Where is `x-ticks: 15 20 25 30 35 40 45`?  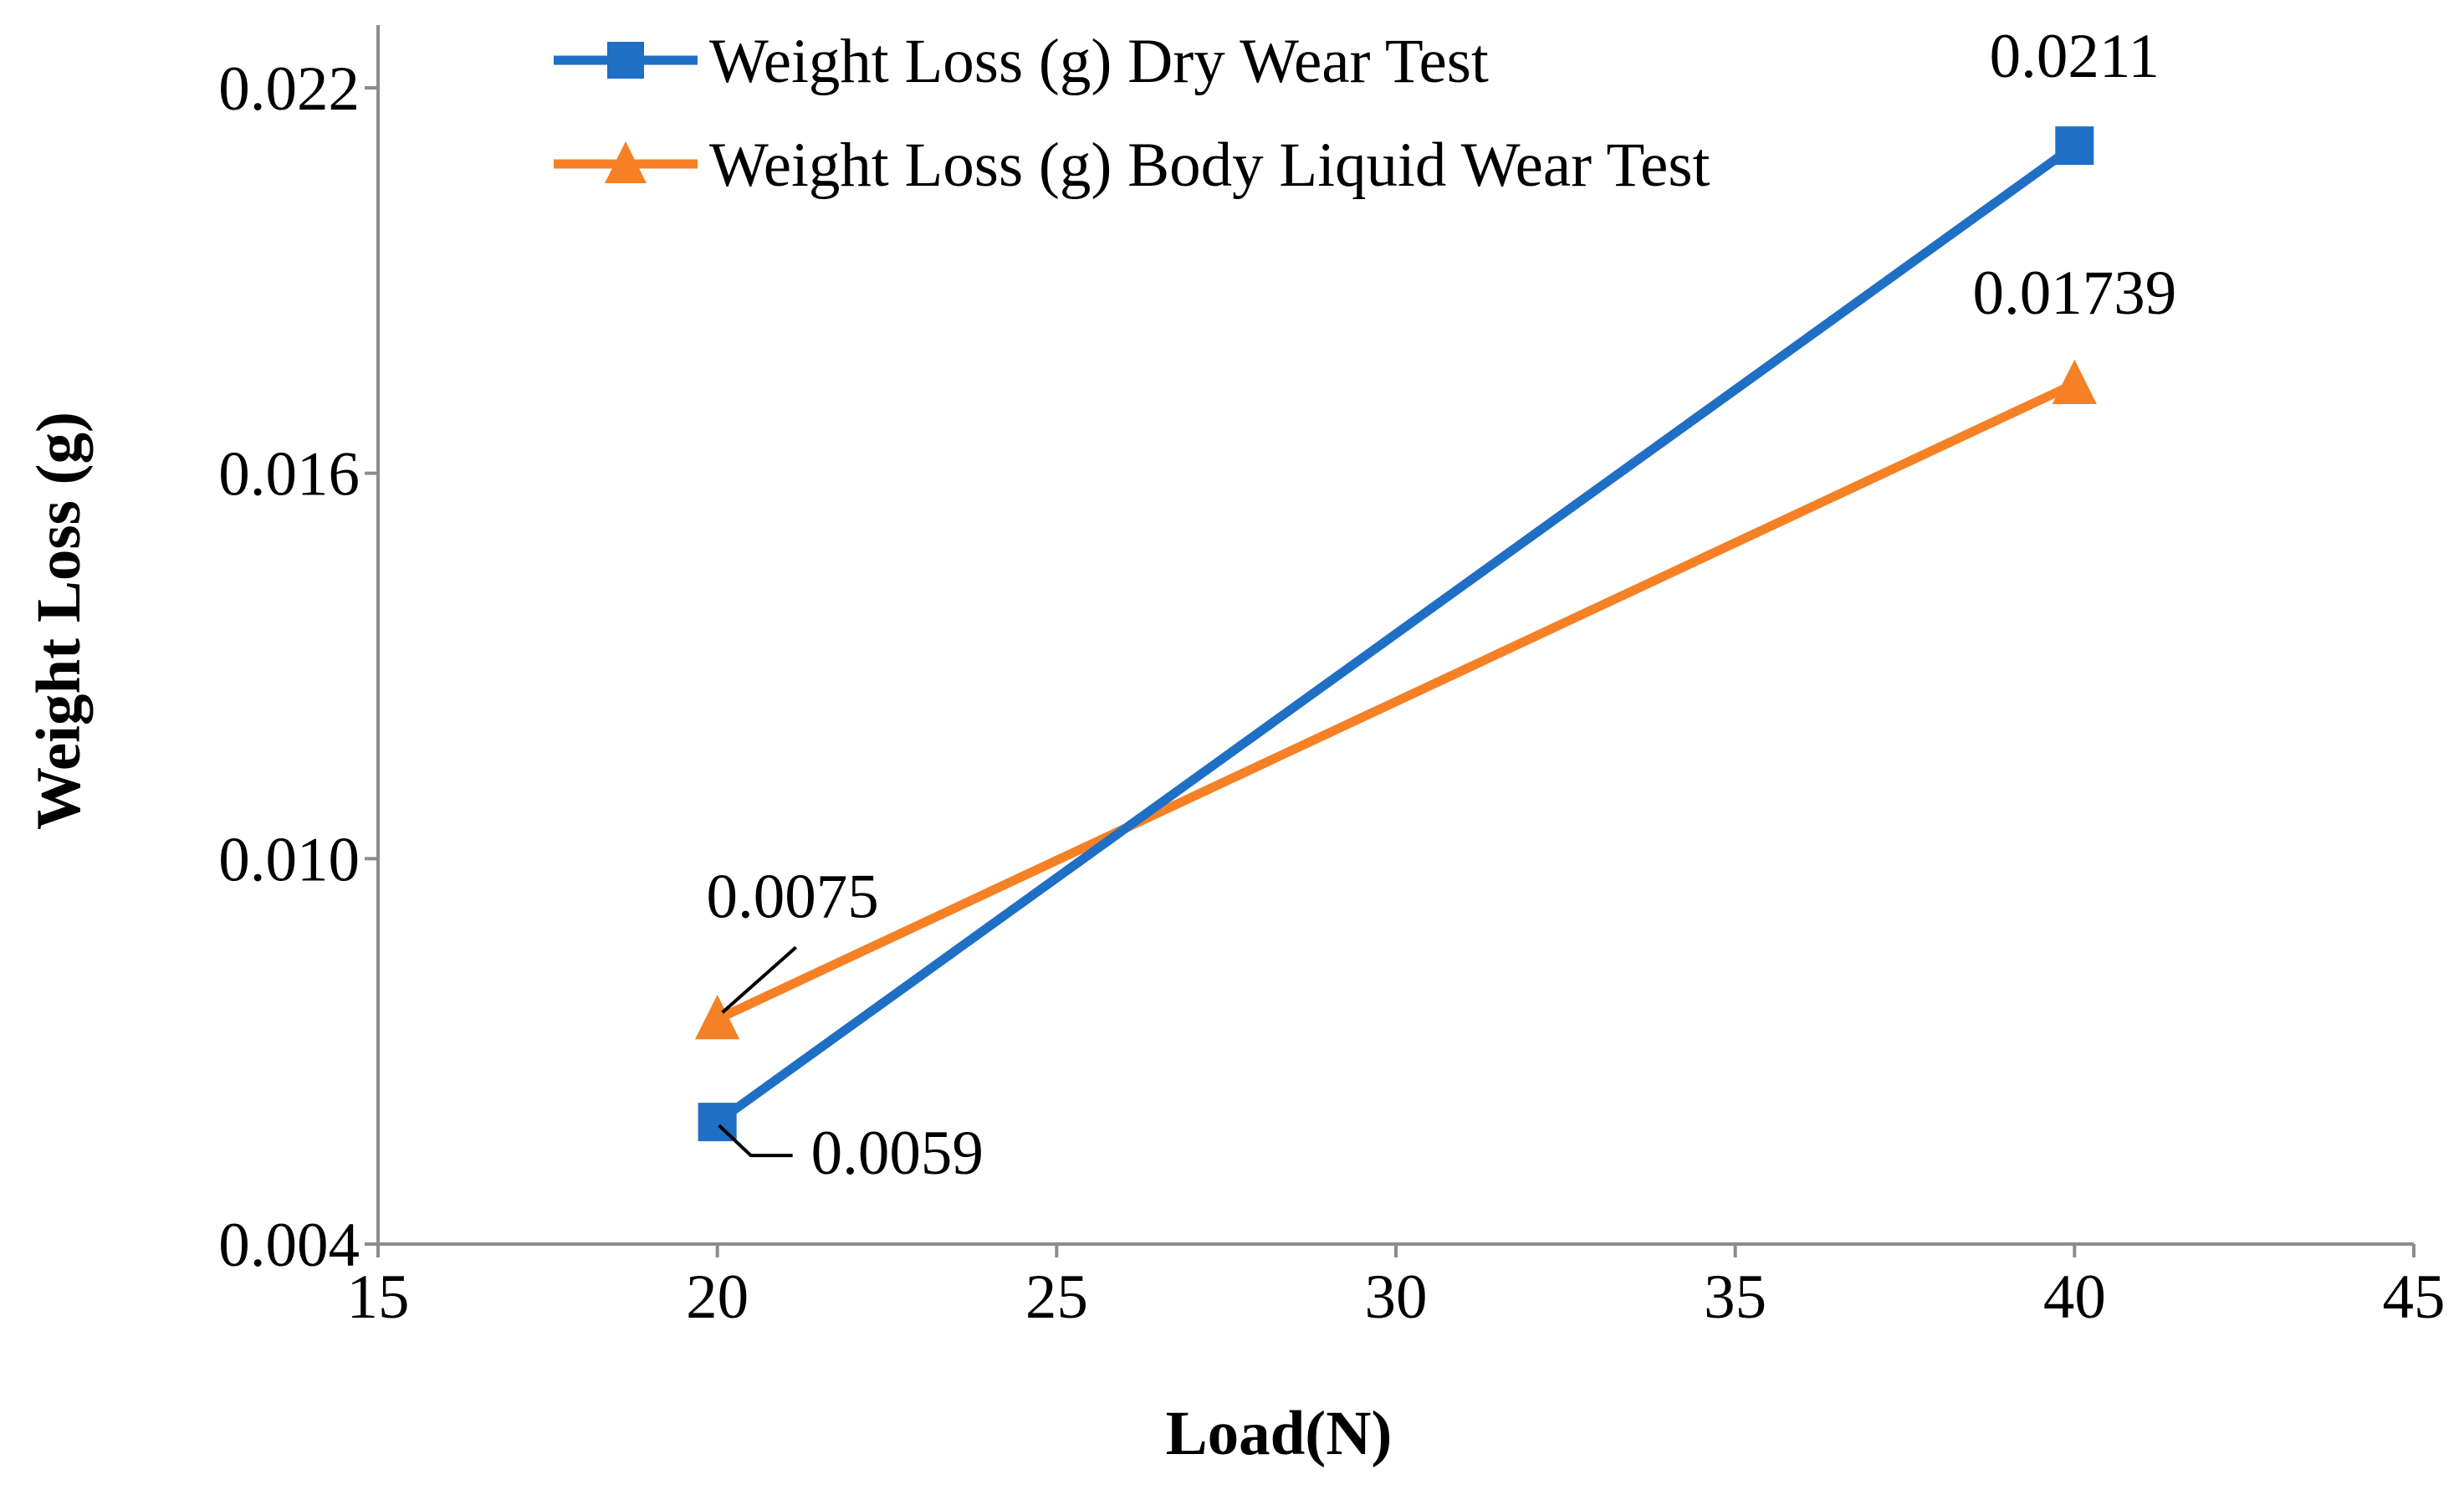 x-ticks: 15 20 25 30 35 40 45 is located at coordinates (1397, 1288).